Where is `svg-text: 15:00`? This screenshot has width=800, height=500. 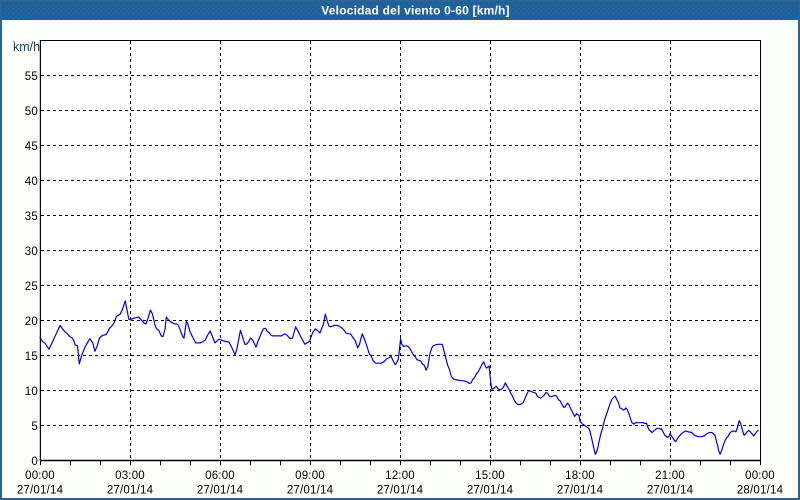 svg-text: 15:00 is located at coordinates (490, 476).